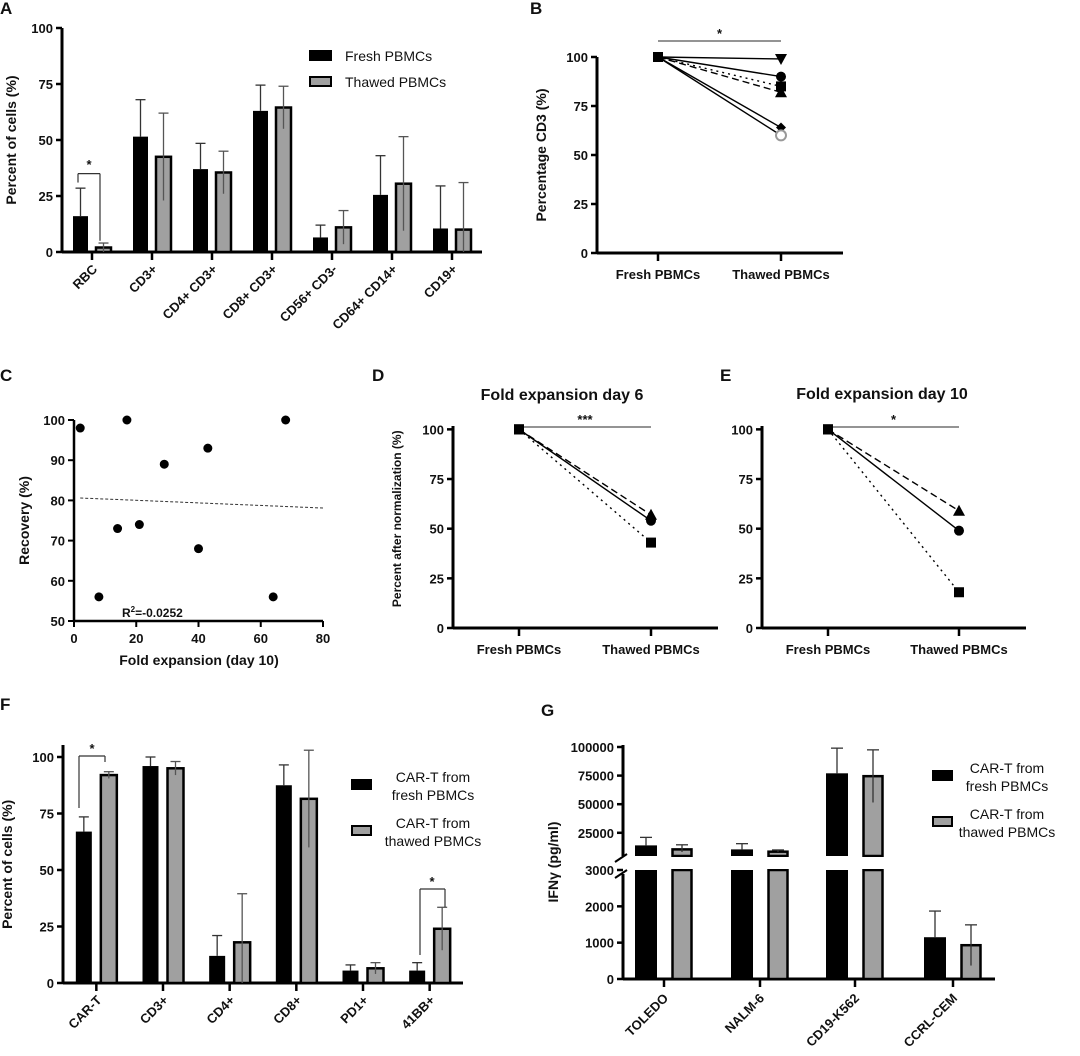  I want to click on panel-label: G, so click(547, 710).